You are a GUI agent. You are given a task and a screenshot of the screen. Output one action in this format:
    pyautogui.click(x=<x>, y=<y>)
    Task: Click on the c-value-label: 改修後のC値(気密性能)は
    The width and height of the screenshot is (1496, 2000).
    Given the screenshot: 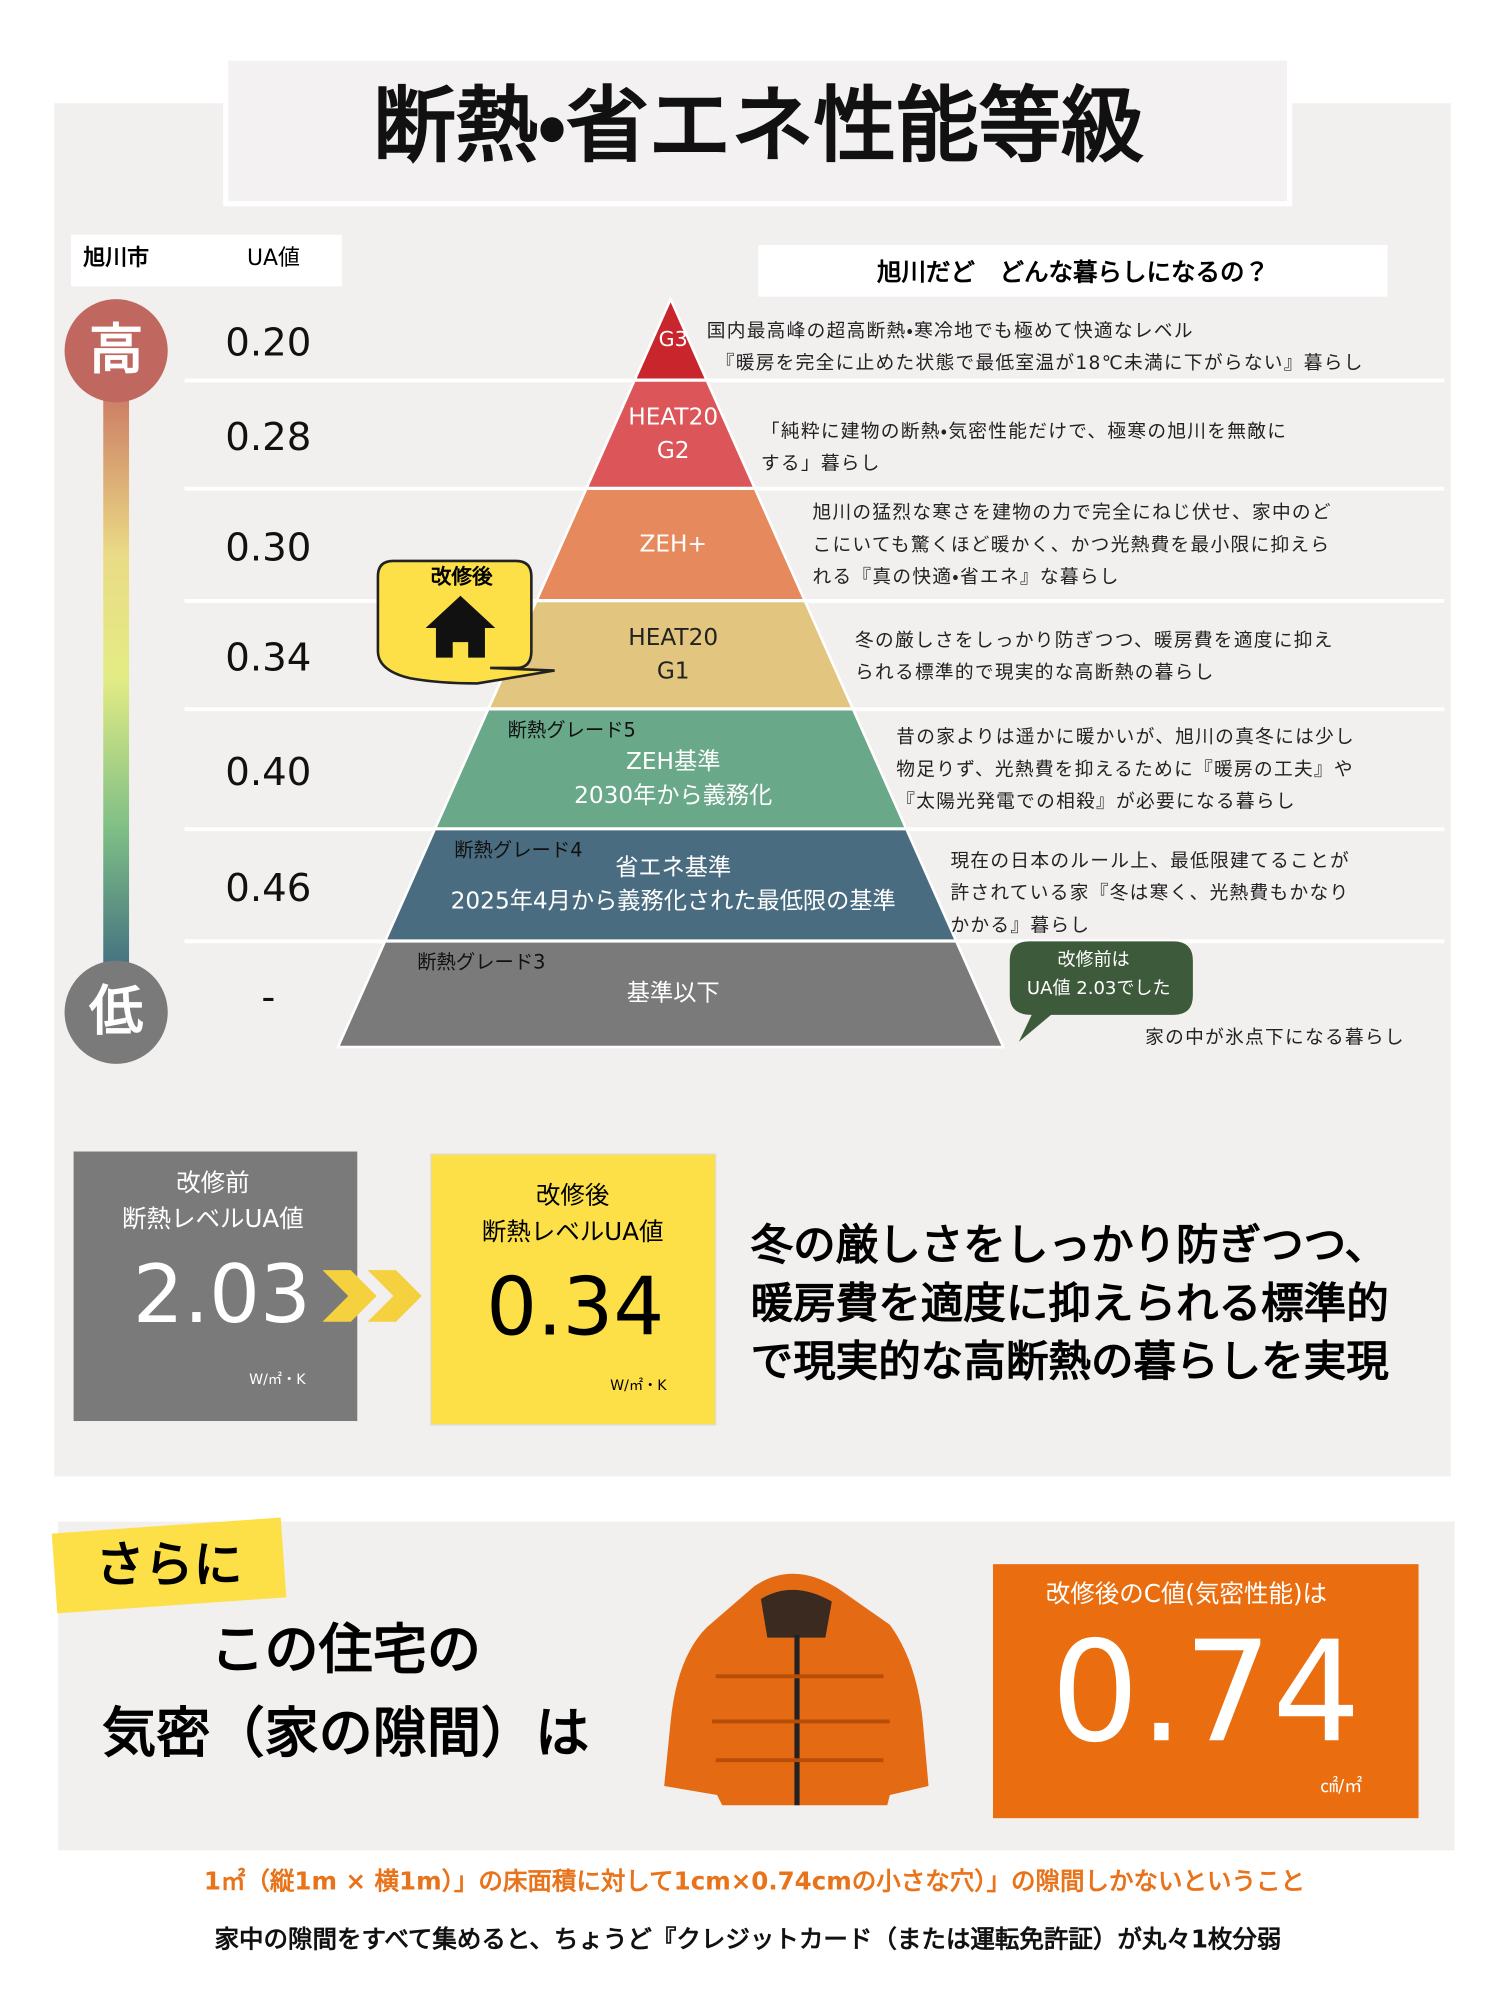 What is the action you would take?
    pyautogui.click(x=1186, y=1593)
    